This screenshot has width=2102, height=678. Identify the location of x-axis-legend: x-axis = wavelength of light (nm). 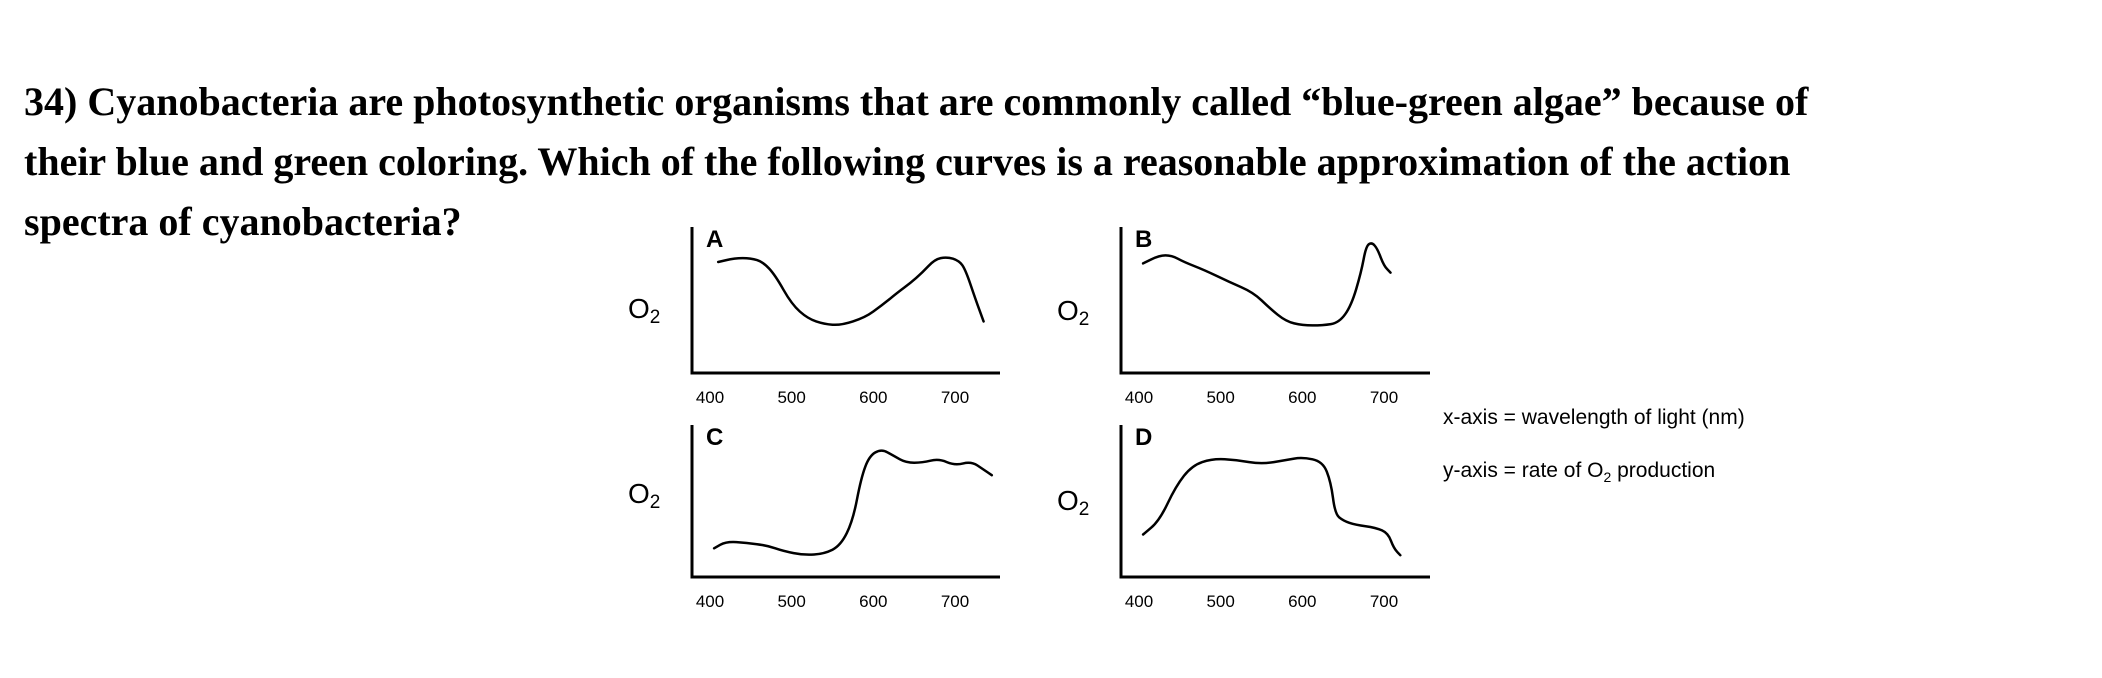
(1594, 417).